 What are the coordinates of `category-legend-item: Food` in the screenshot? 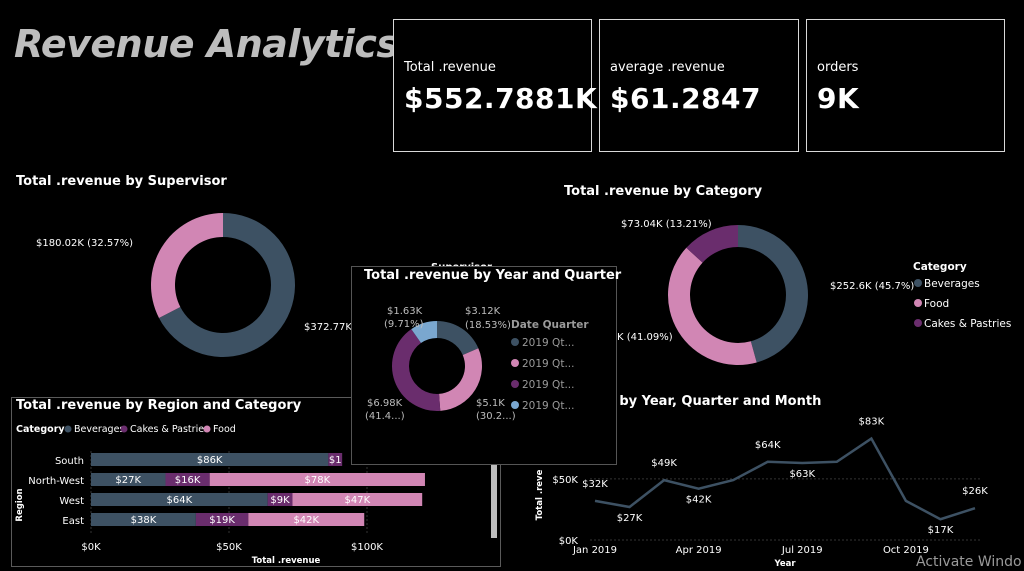 It's located at (931, 304).